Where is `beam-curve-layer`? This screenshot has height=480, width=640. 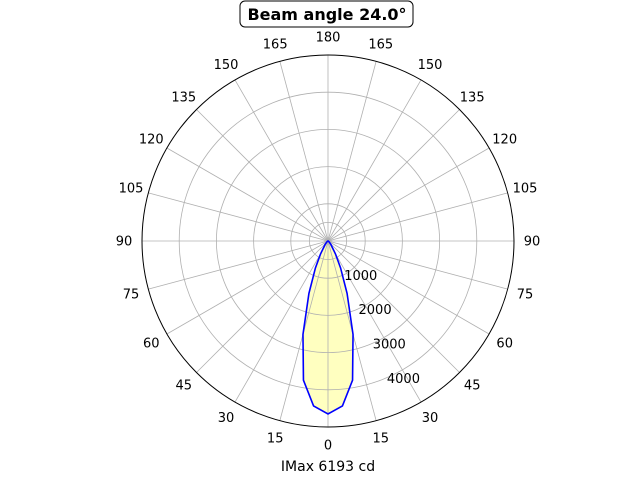 beam-curve-layer is located at coordinates (328, 327).